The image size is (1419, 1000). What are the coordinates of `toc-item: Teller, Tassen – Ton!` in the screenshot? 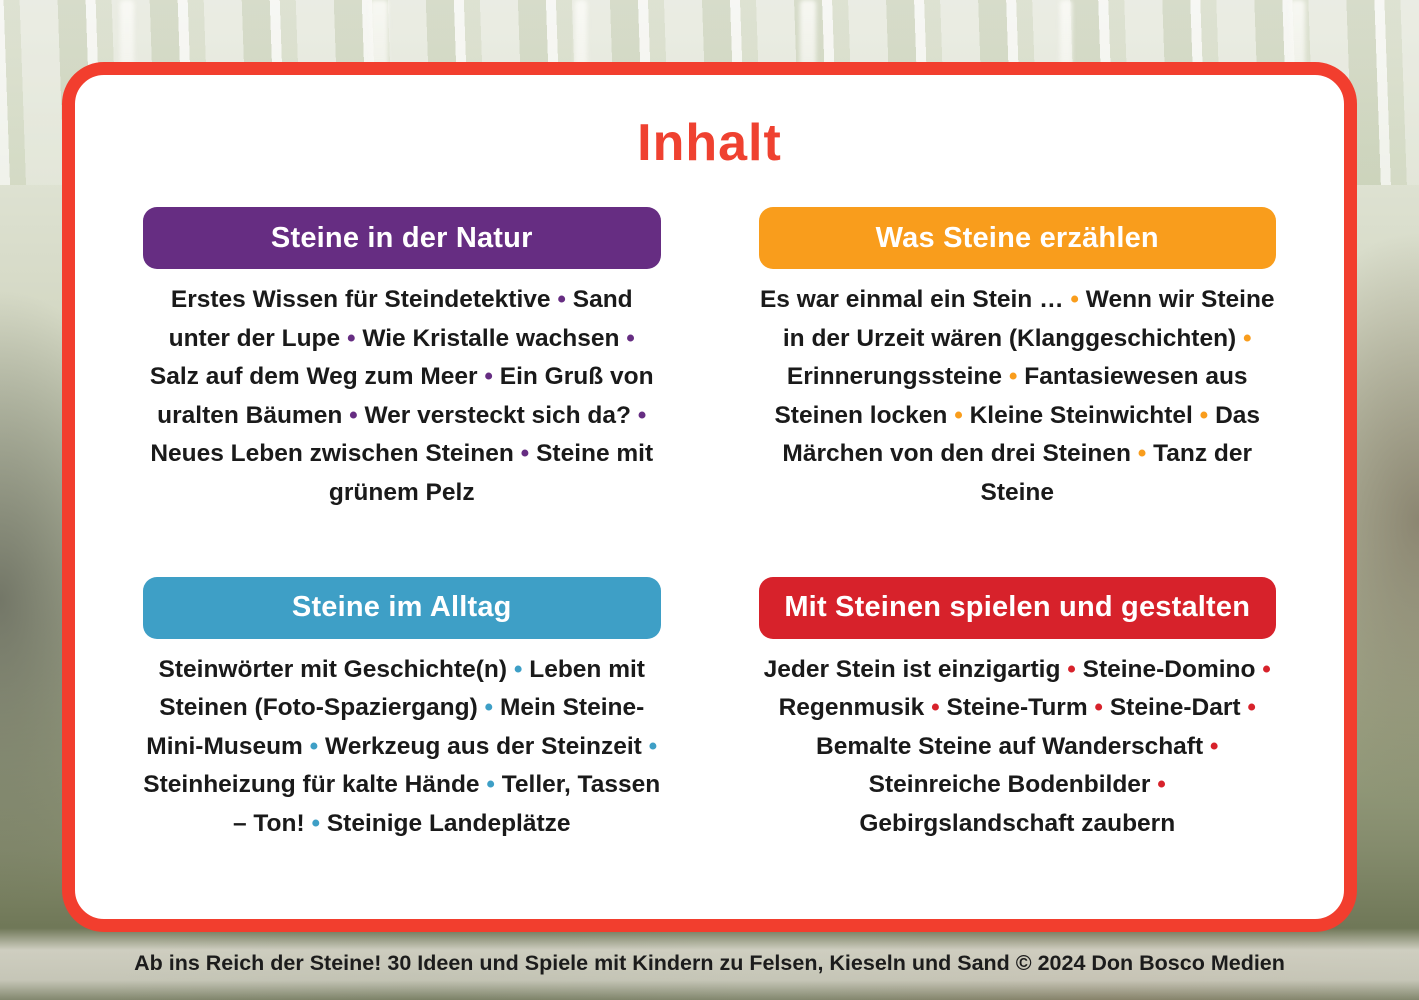 It's located at (446, 804).